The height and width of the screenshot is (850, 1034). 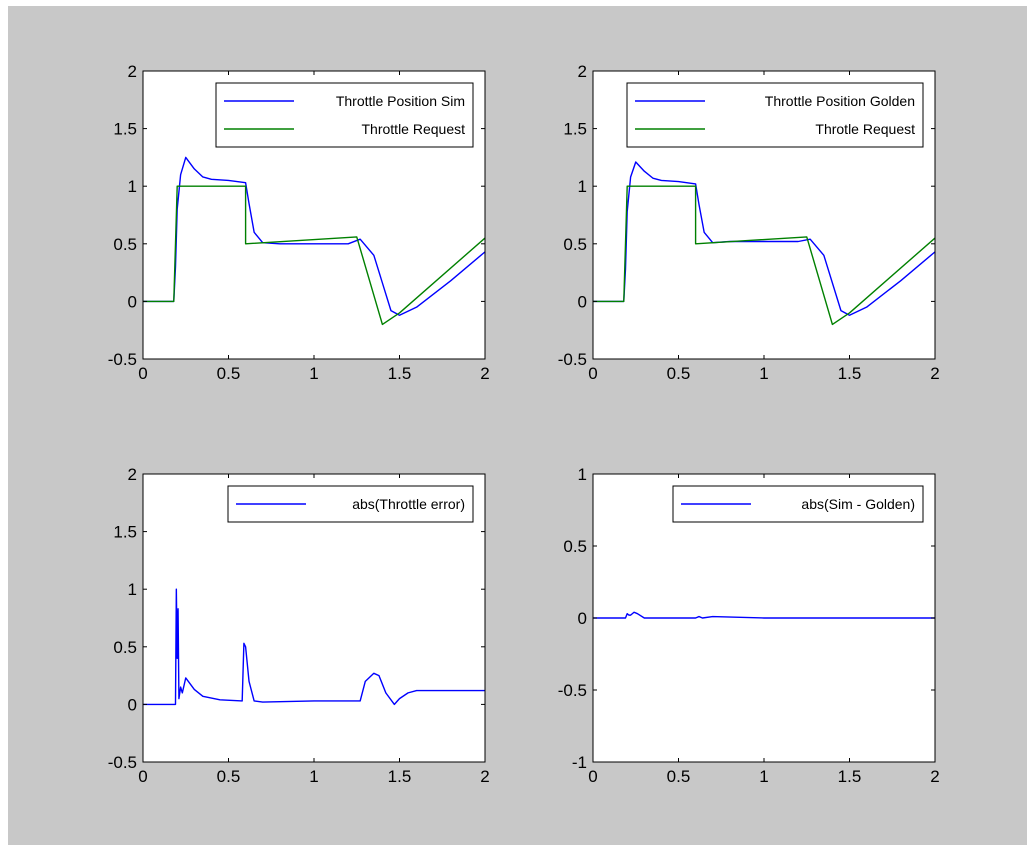 I want to click on legend-label: Throttle Position Sim, so click(x=400, y=101).